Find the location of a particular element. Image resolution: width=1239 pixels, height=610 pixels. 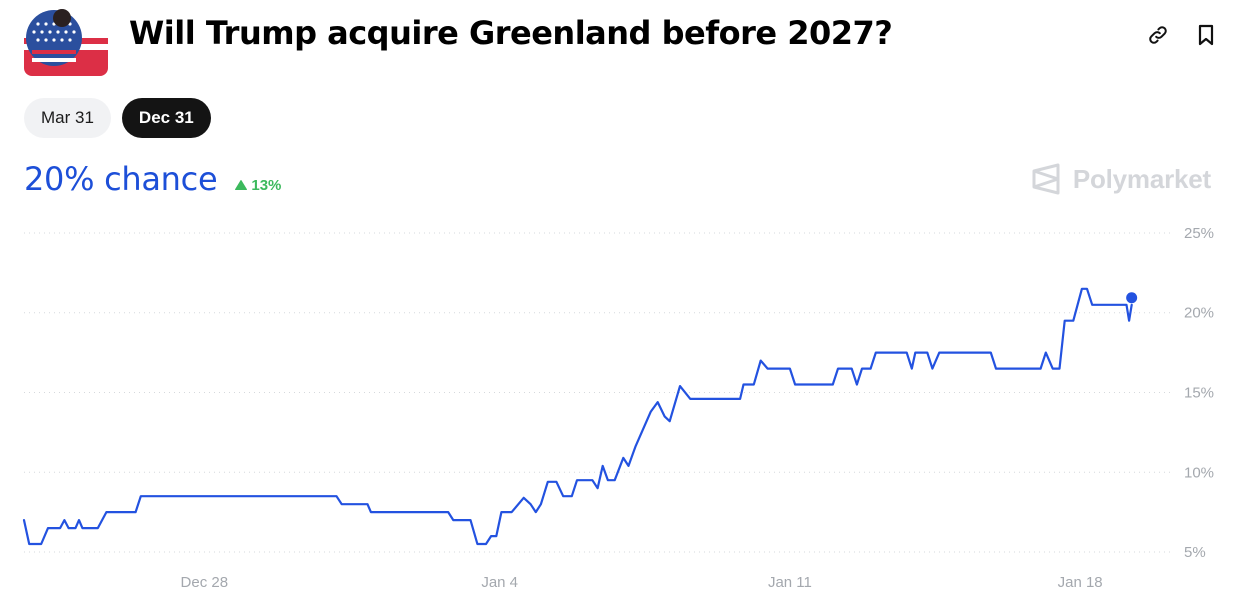

y-tick-label: 15% is located at coordinates (1199, 393).